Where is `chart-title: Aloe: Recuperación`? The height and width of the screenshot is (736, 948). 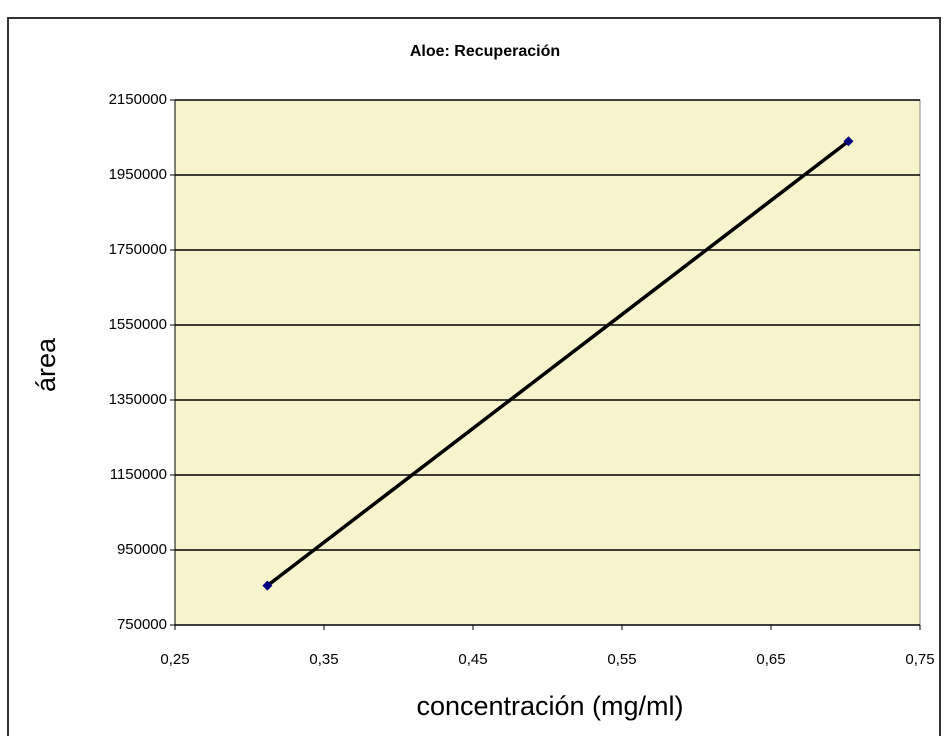 chart-title: Aloe: Recuperación is located at coordinates (485, 51).